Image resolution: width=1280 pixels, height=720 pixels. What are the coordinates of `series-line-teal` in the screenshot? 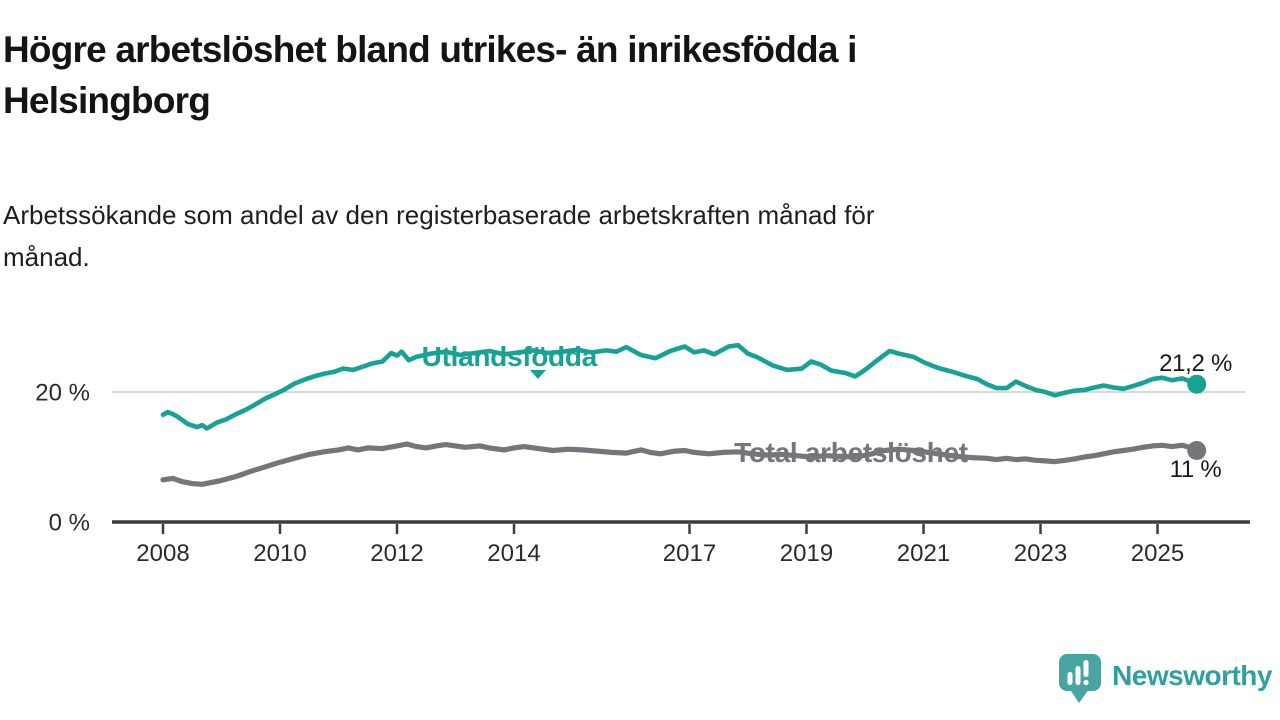 It's located at (679, 386).